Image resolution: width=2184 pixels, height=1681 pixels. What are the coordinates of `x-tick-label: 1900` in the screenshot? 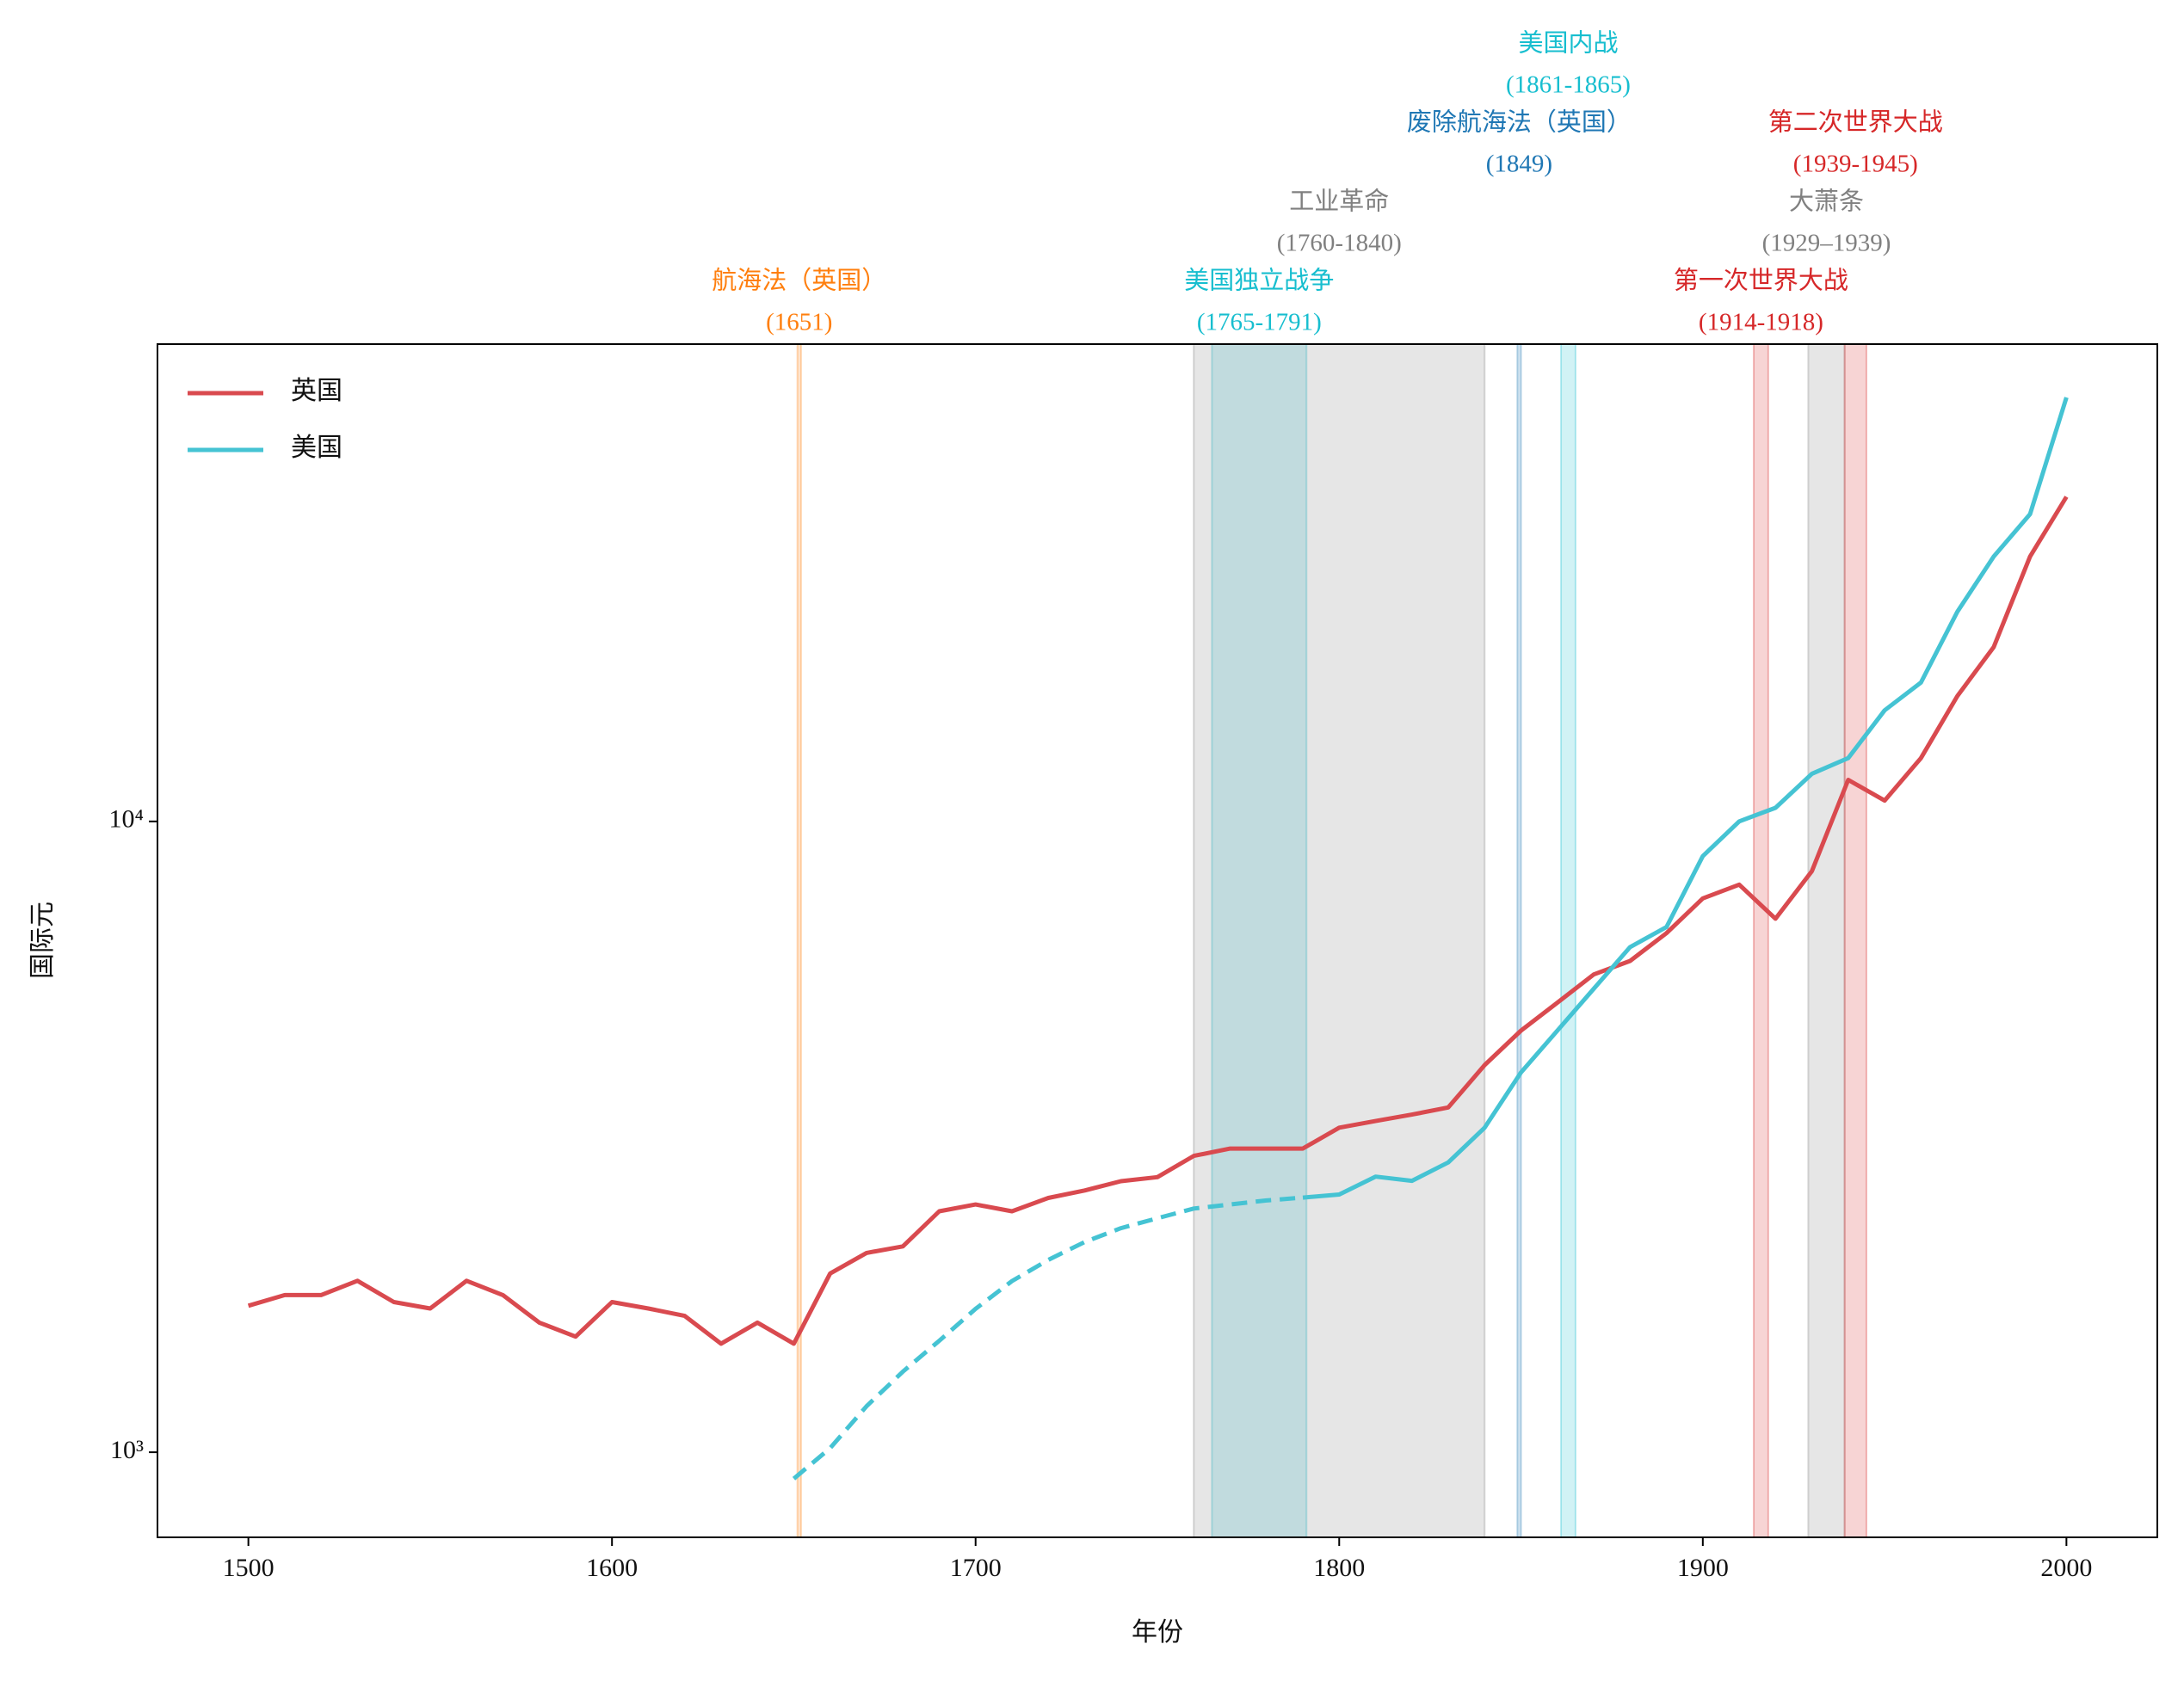 It's located at (1703, 1568).